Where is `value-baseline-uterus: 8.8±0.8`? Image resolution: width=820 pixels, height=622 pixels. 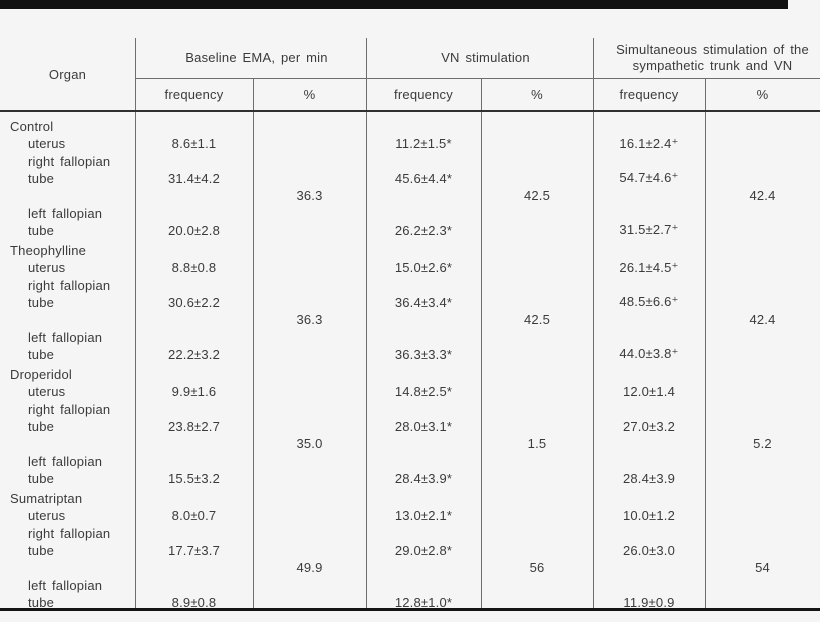 value-baseline-uterus: 8.8±0.8 is located at coordinates (194, 268).